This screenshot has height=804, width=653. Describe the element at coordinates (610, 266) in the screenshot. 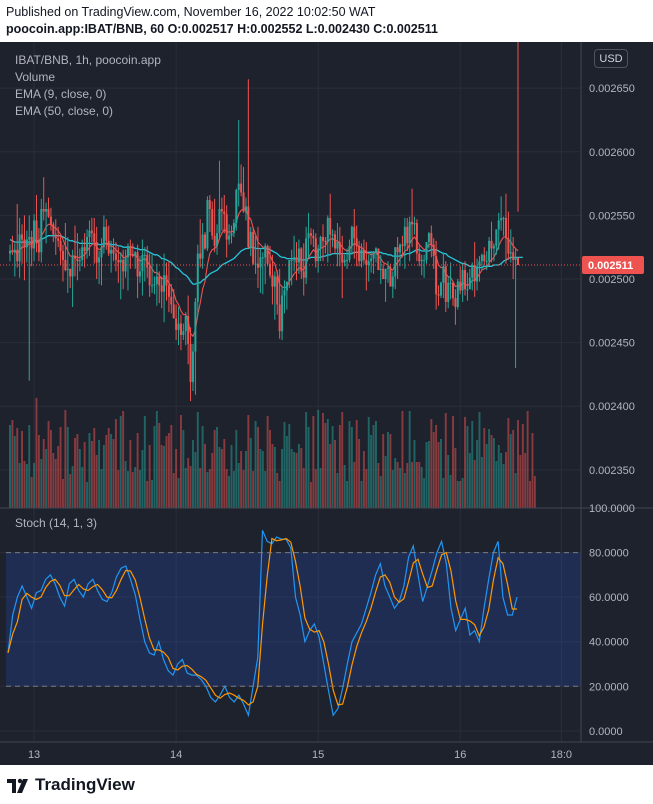

I see `last-price-label: 0.002511` at that location.